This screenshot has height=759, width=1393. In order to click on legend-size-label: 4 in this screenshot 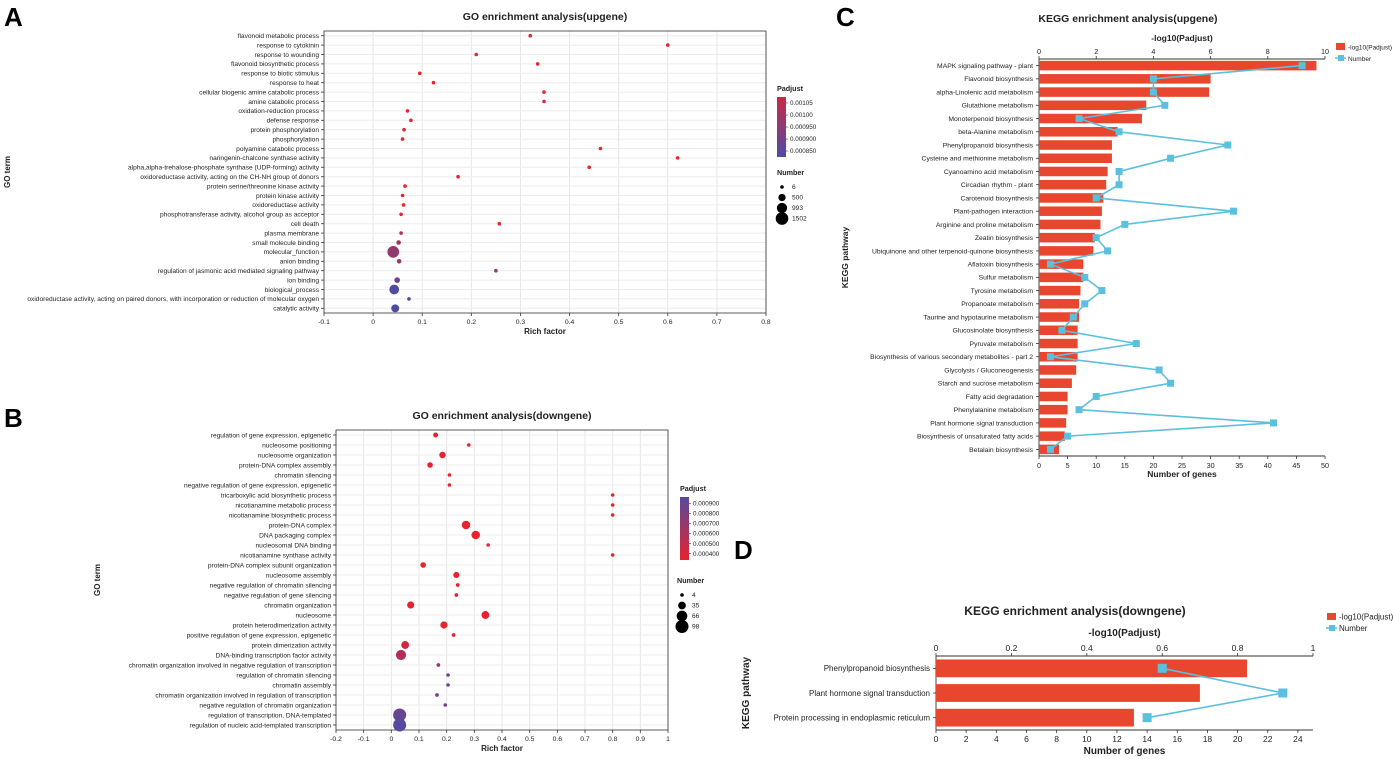, I will do `click(694, 595)`.